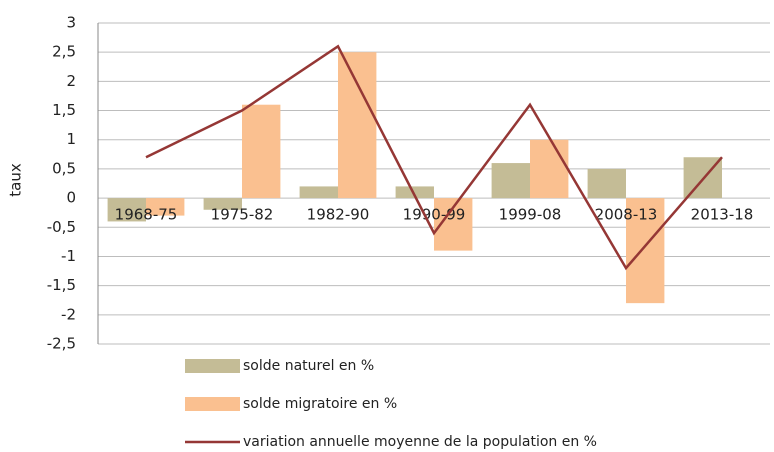 The width and height of the screenshot is (774, 452). I want to click on y-tick-label: 3, so click(71, 23).